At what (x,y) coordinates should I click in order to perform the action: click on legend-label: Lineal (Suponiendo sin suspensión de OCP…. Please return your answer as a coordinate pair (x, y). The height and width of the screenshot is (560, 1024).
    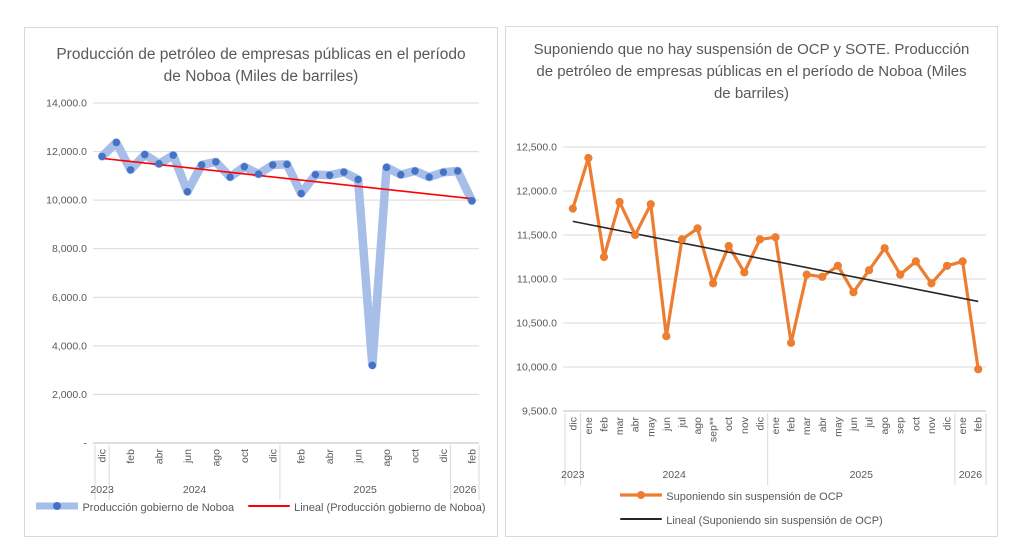
    Looking at the image, I should click on (774, 520).